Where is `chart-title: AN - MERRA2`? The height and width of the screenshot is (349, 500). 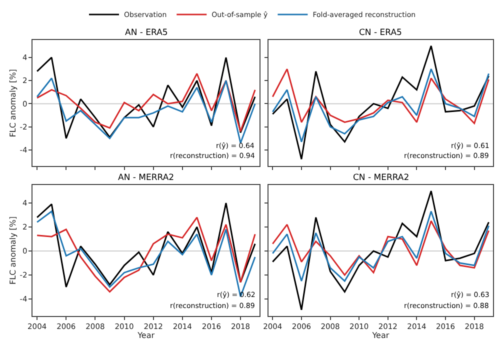 chart-title: AN - MERRA2 is located at coordinates (146, 178).